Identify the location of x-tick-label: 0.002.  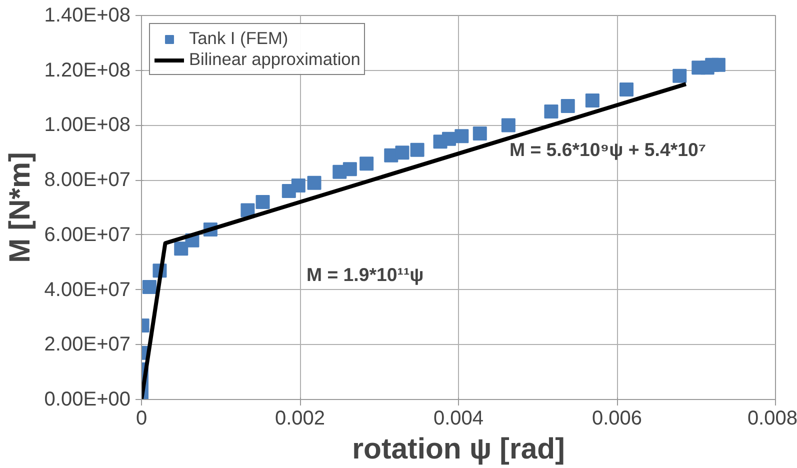
(300, 419).